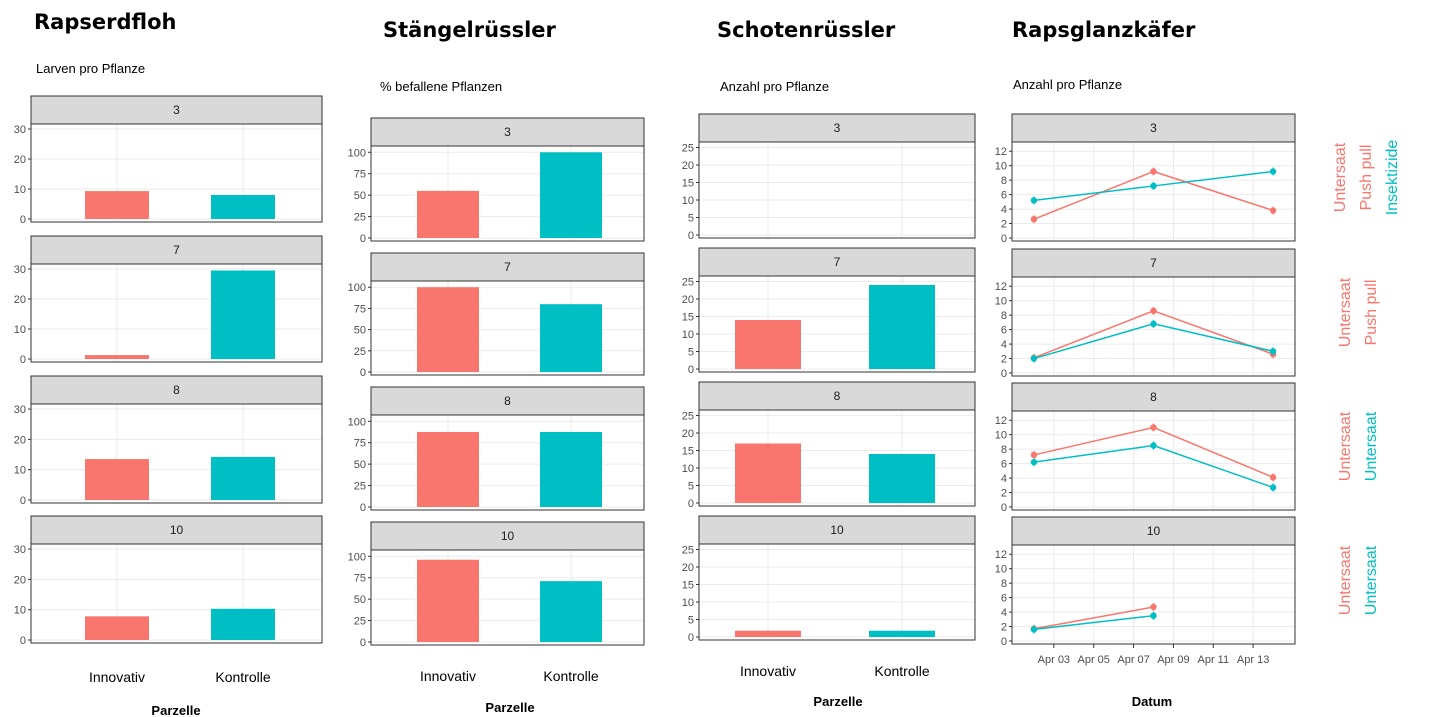 The width and height of the screenshot is (1435, 717). I want to click on facet-panel-8: 8 0 10 20 30, so click(168, 441).